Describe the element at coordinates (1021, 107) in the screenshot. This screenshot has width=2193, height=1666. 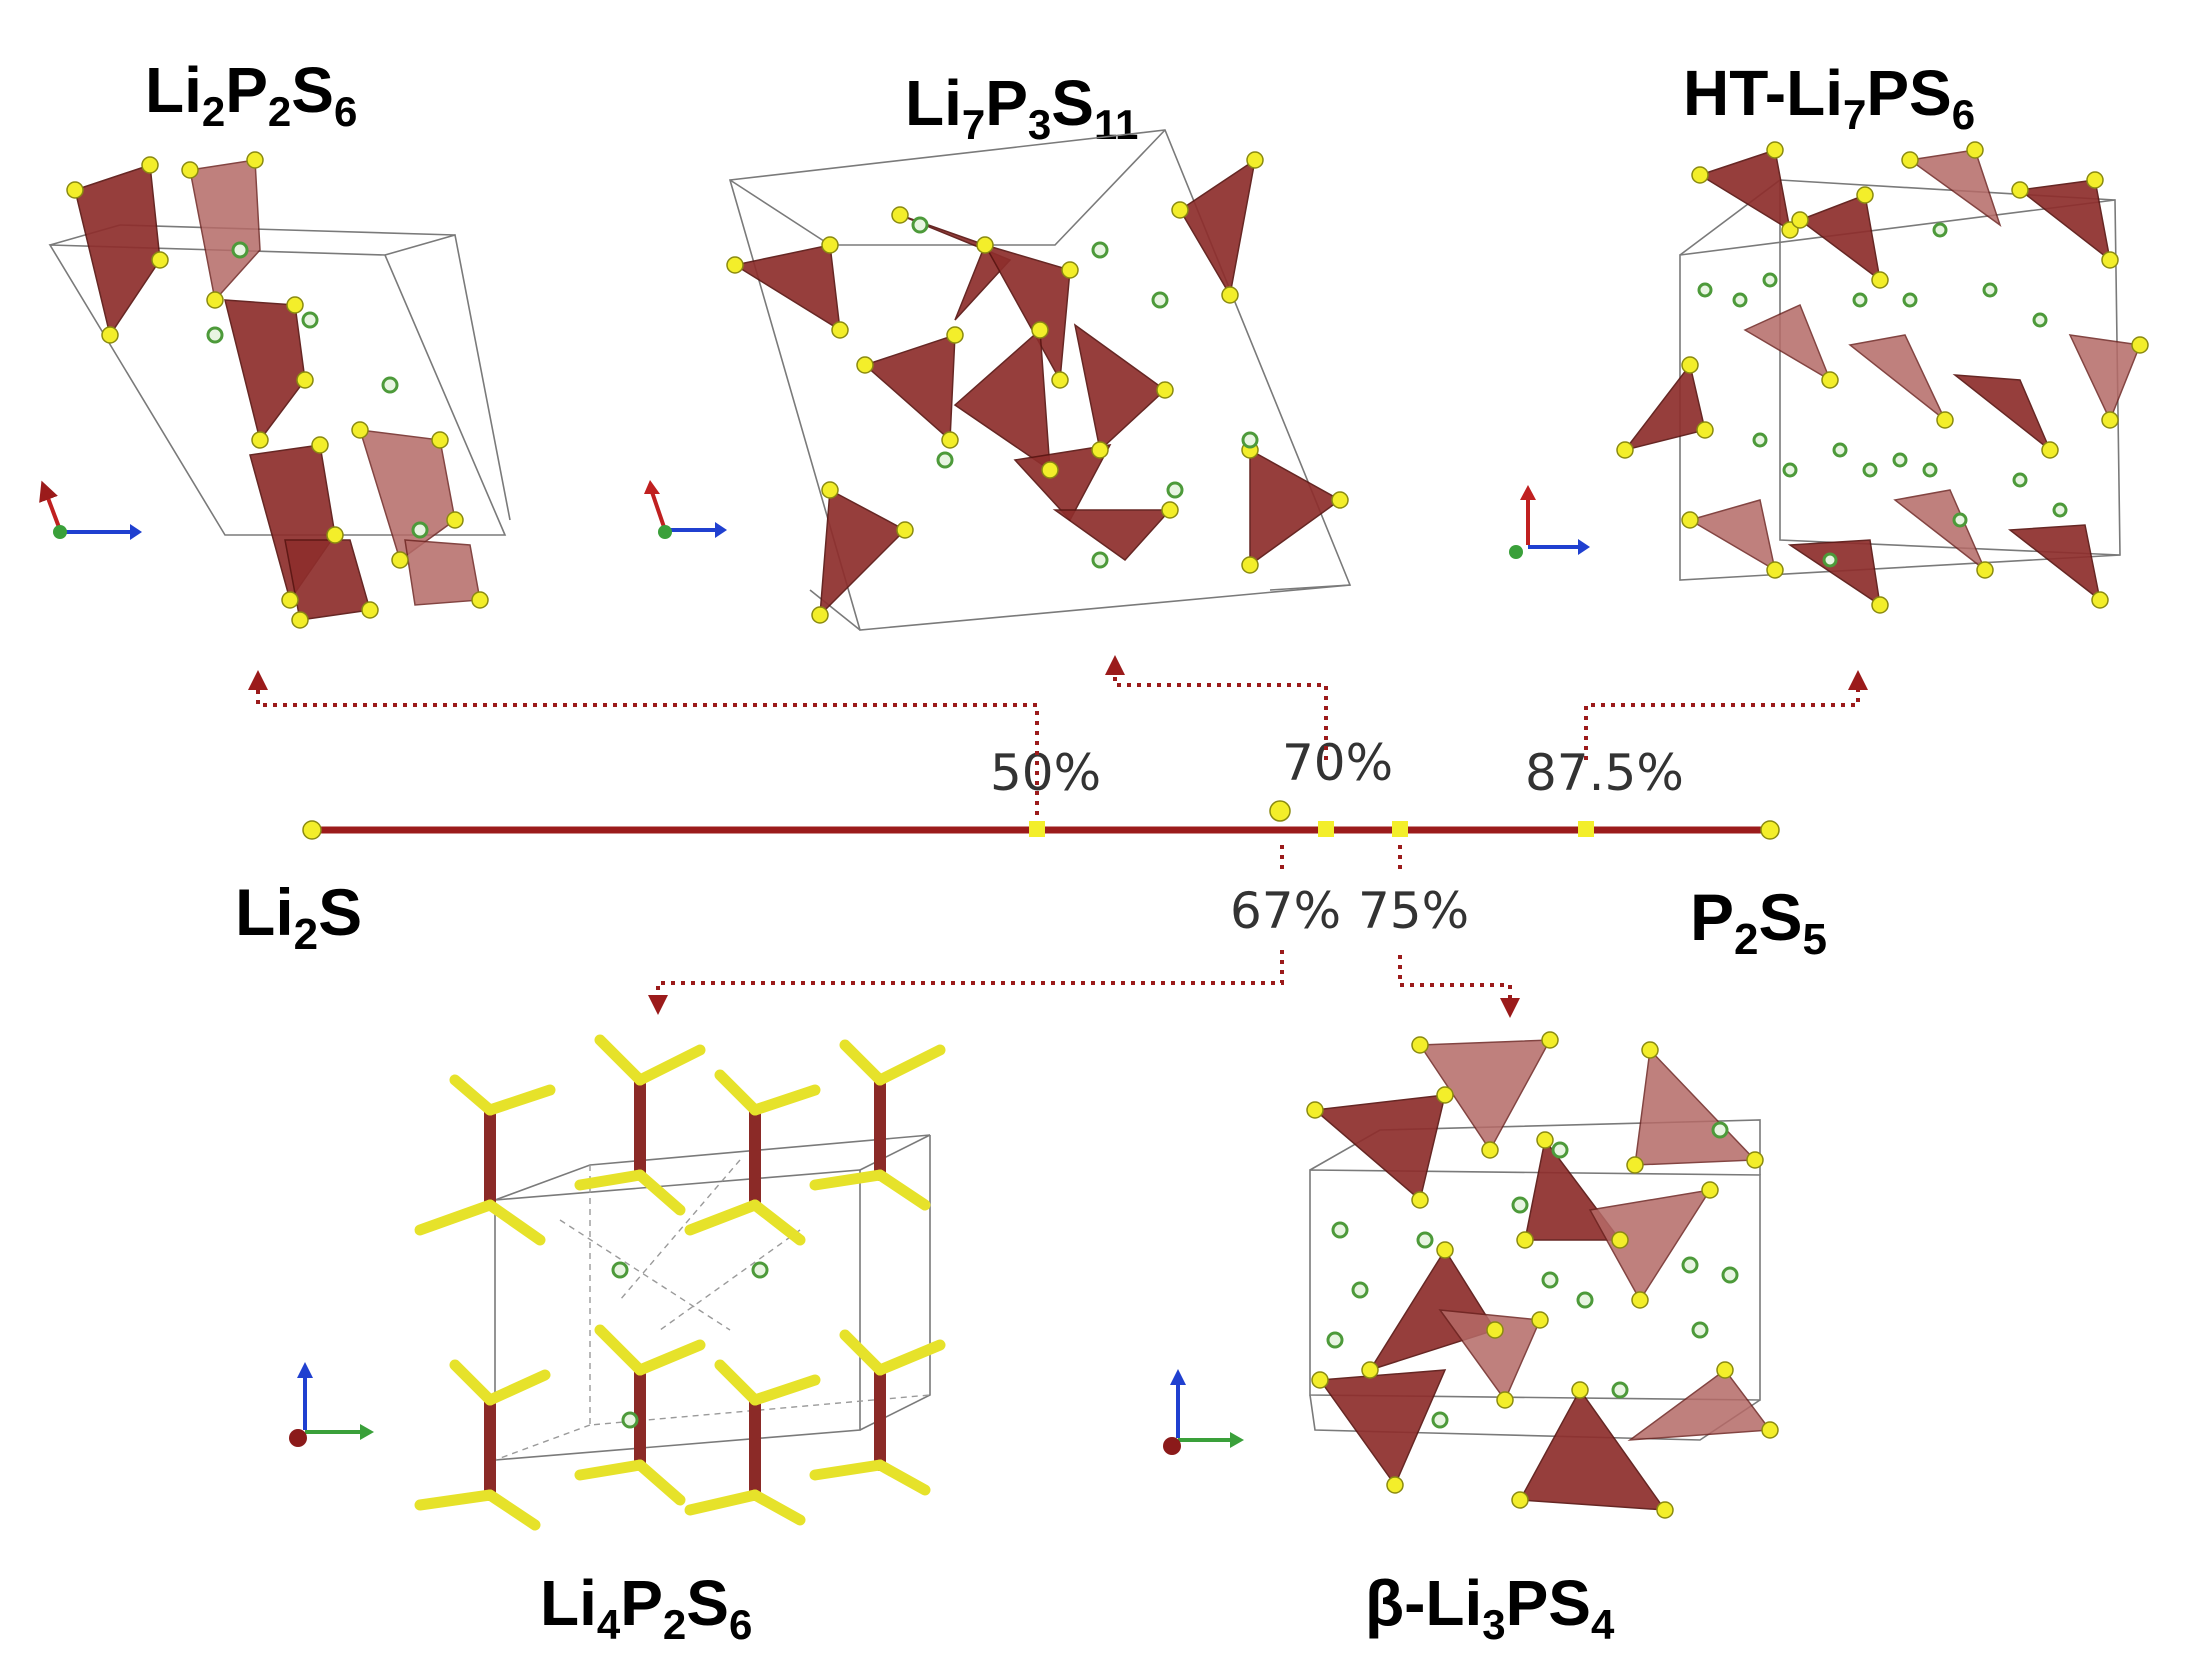
I see `title-li7p3s11: Li7P3S11` at that location.